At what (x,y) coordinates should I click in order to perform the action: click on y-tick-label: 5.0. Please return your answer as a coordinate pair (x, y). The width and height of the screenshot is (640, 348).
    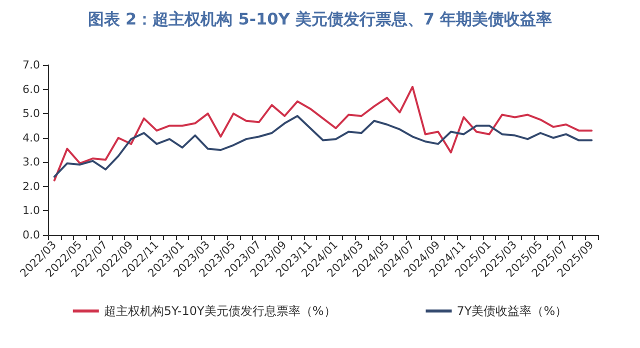
    Looking at the image, I should click on (31, 113).